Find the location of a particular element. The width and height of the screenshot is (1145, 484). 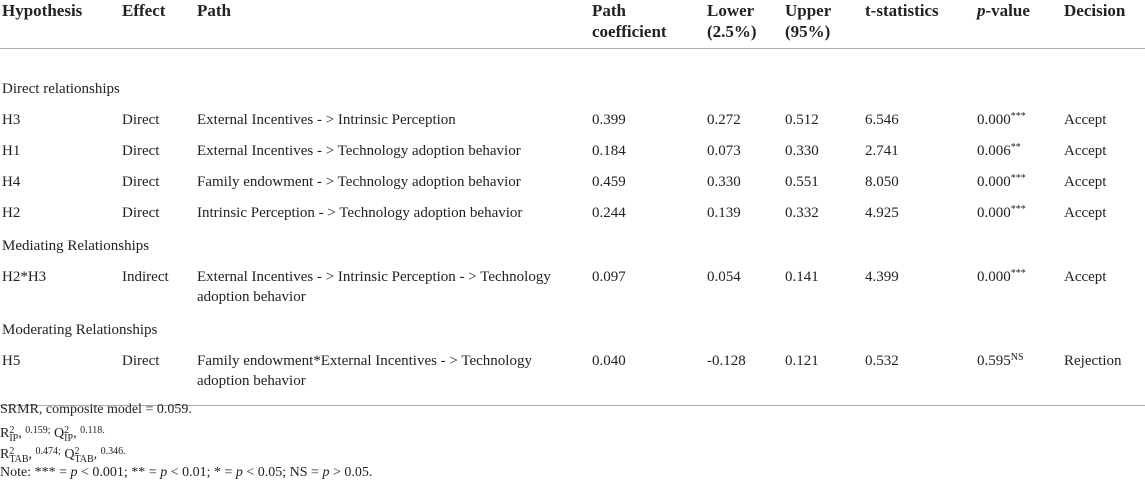

column-header: Decision is located at coordinates (1103, 24).